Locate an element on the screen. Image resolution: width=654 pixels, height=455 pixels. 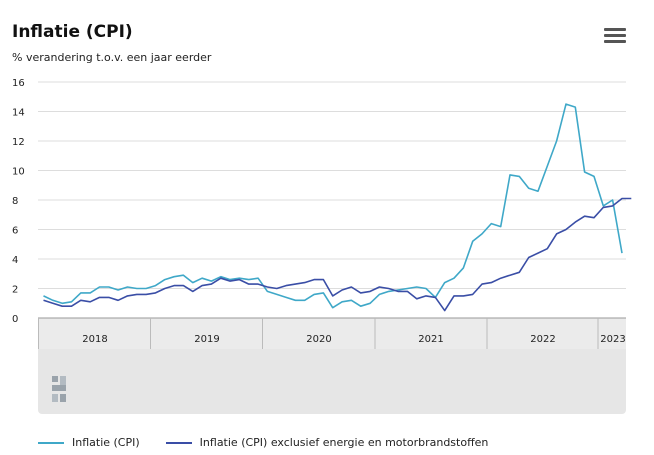
legend-swatch-cpi is located at coordinates (51, 442).